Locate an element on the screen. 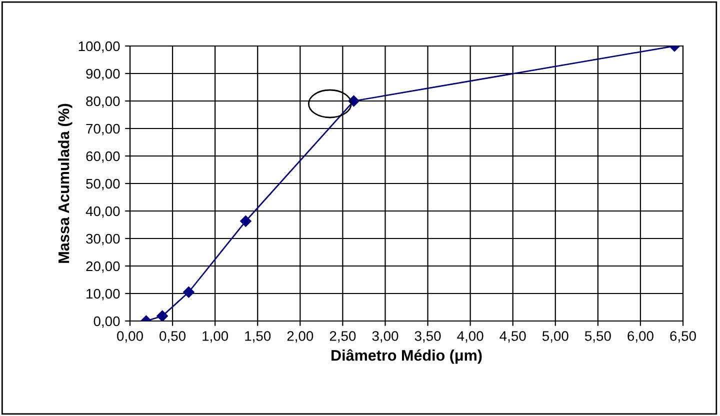 The width and height of the screenshot is (720, 416). x-tick-label: 6,50 is located at coordinates (683, 337).